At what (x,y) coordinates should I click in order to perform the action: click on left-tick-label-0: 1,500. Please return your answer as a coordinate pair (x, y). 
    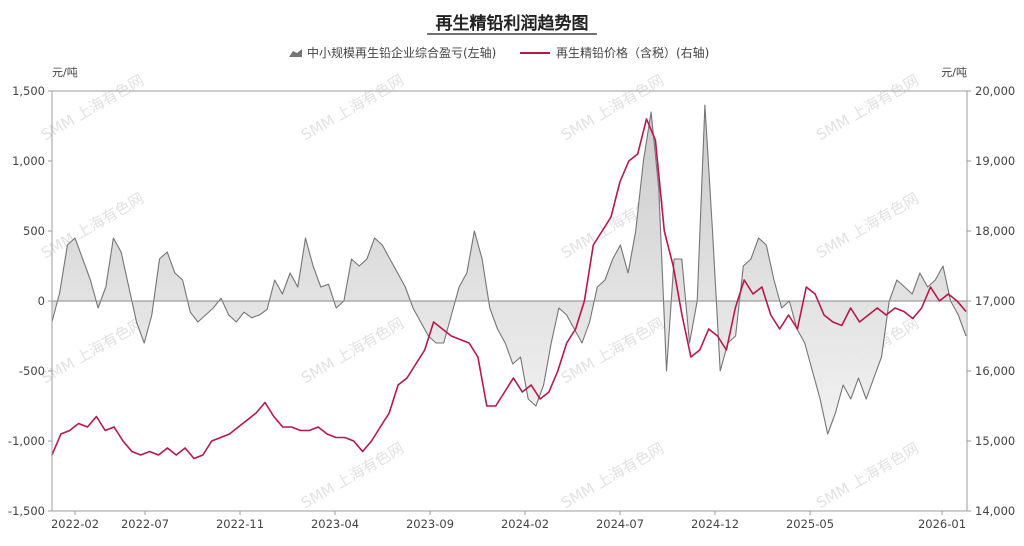
    Looking at the image, I should click on (28, 91).